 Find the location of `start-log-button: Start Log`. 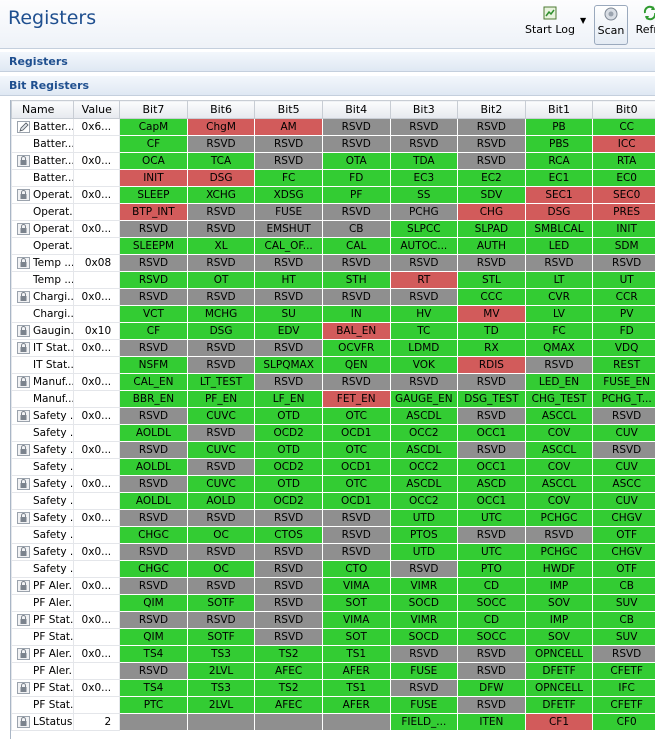

start-log-button: Start Log is located at coordinates (550, 24).